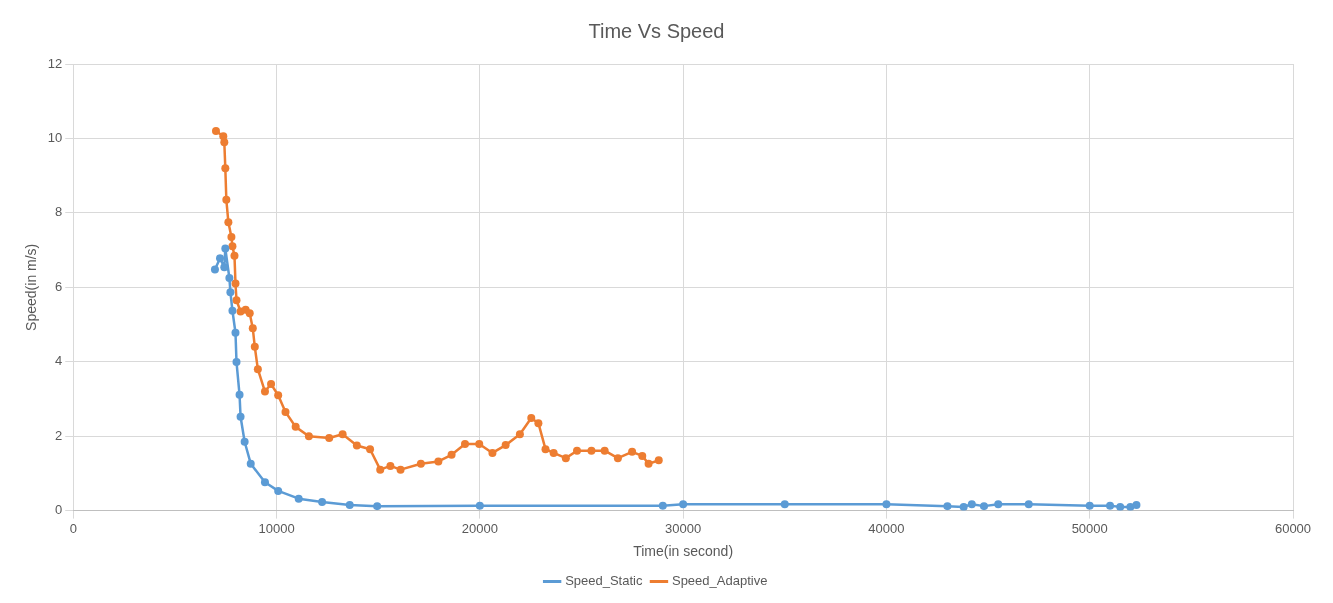 This screenshot has height=603, width=1333. I want to click on x-tick-label: 10000, so click(276, 528).